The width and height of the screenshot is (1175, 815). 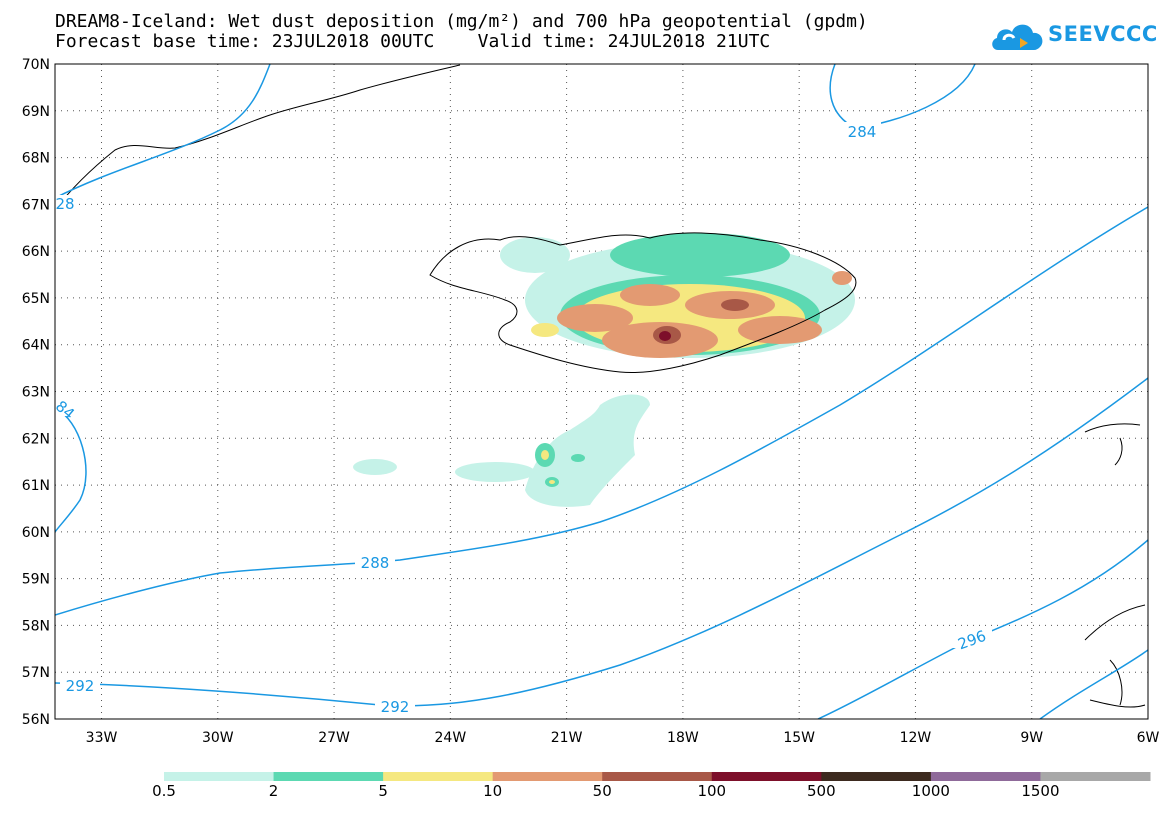 What do you see at coordinates (1040, 791) in the screenshot?
I see `legend-label: 1500` at bounding box center [1040, 791].